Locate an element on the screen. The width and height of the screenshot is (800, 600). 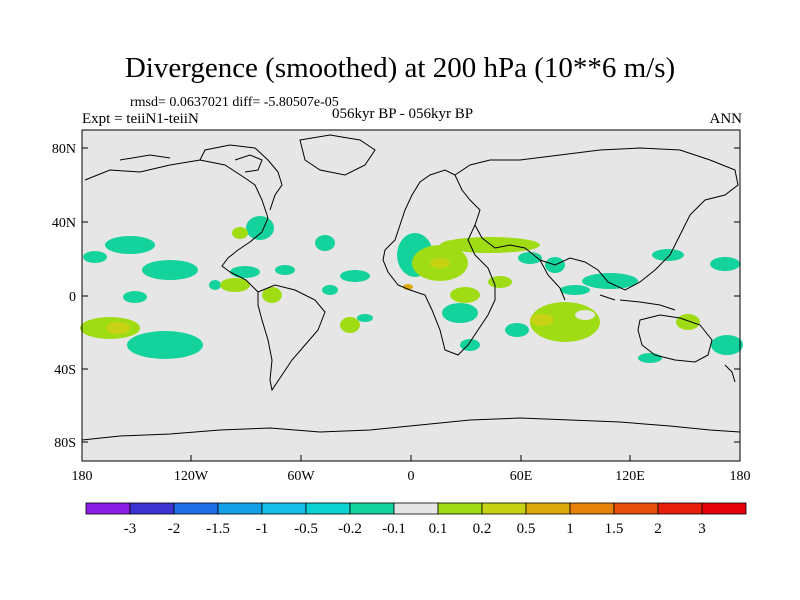
colorbar-label: 1 is located at coordinates (570, 529).